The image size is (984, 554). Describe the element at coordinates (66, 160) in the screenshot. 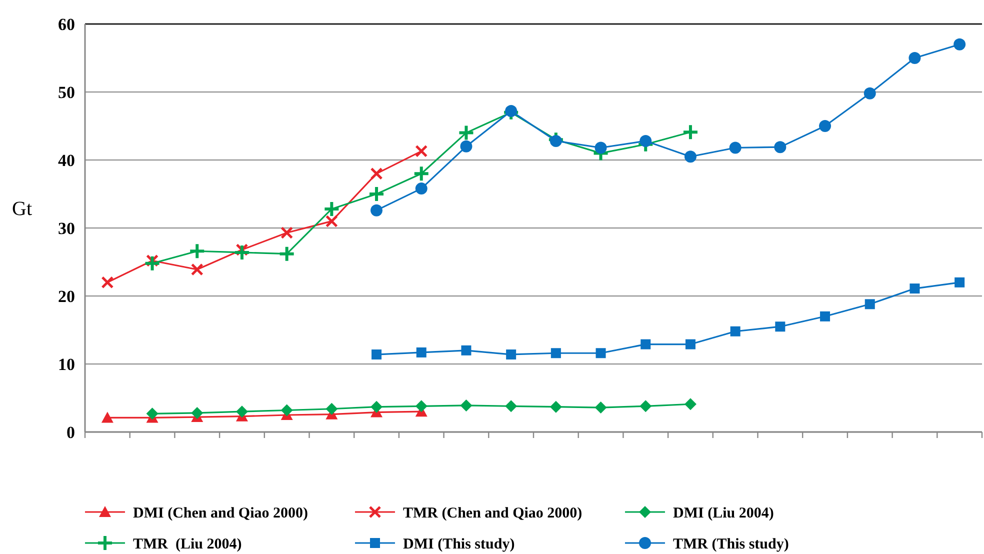

I see `y-tick-label: 40` at that location.